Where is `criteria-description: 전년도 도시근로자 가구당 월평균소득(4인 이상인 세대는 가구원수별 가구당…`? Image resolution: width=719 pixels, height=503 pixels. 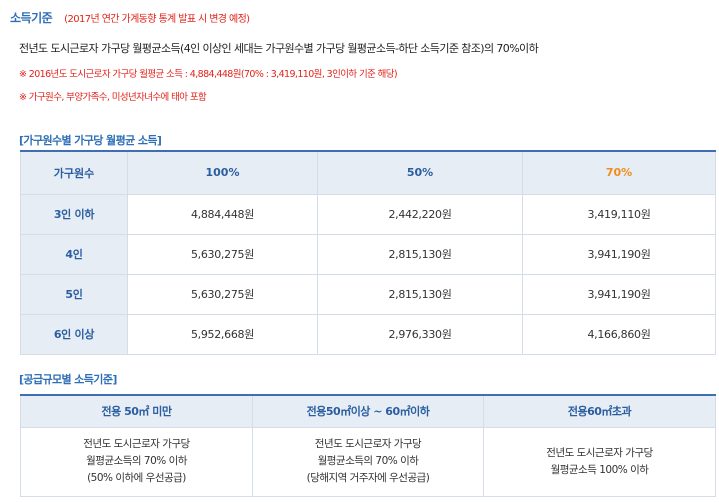
criteria-description: 전년도 도시근로자 가구당 월평균소득(4인 이상인 세대는 가구원수별 가구당… is located at coordinates (279, 48).